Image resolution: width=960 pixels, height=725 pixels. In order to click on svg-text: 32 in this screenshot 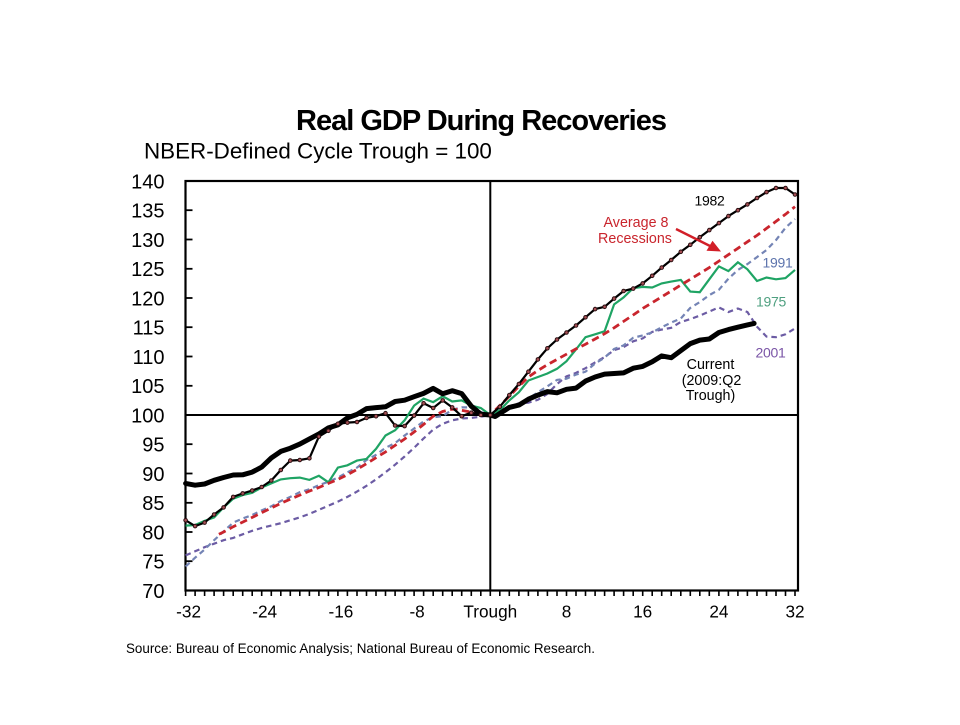, I will do `click(794, 612)`.